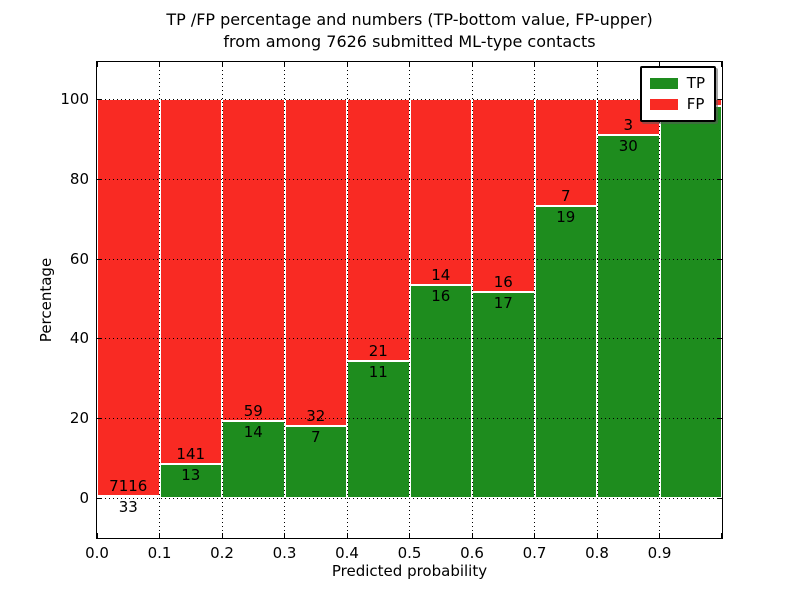 The height and width of the screenshot is (600, 800). What do you see at coordinates (191, 475) in the screenshot?
I see `bar-count-label-tp: 13` at bounding box center [191, 475].